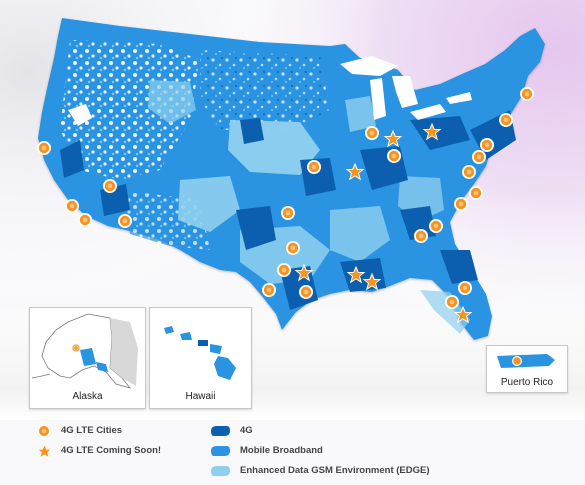 This screenshot has width=585, height=485. I want to click on fourg-swatch-icon, so click(220, 431).